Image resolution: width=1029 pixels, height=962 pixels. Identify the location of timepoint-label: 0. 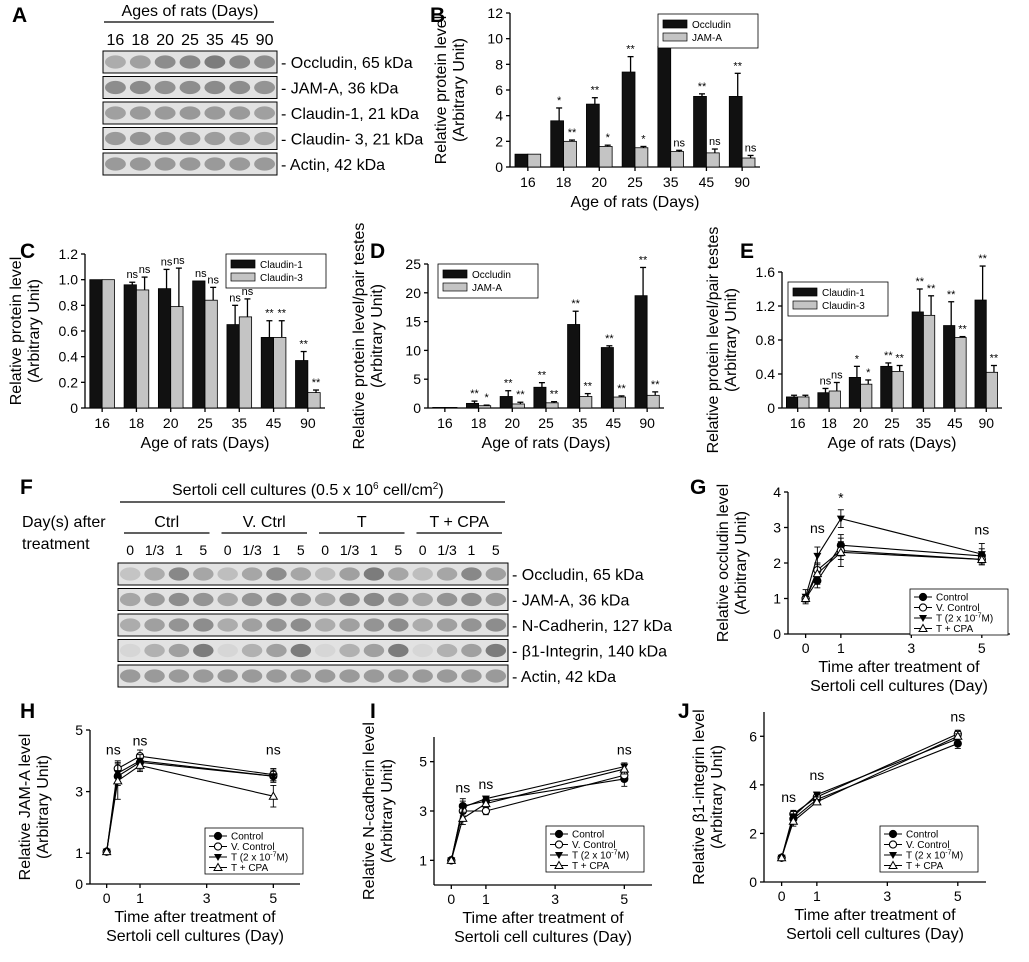
(423, 550).